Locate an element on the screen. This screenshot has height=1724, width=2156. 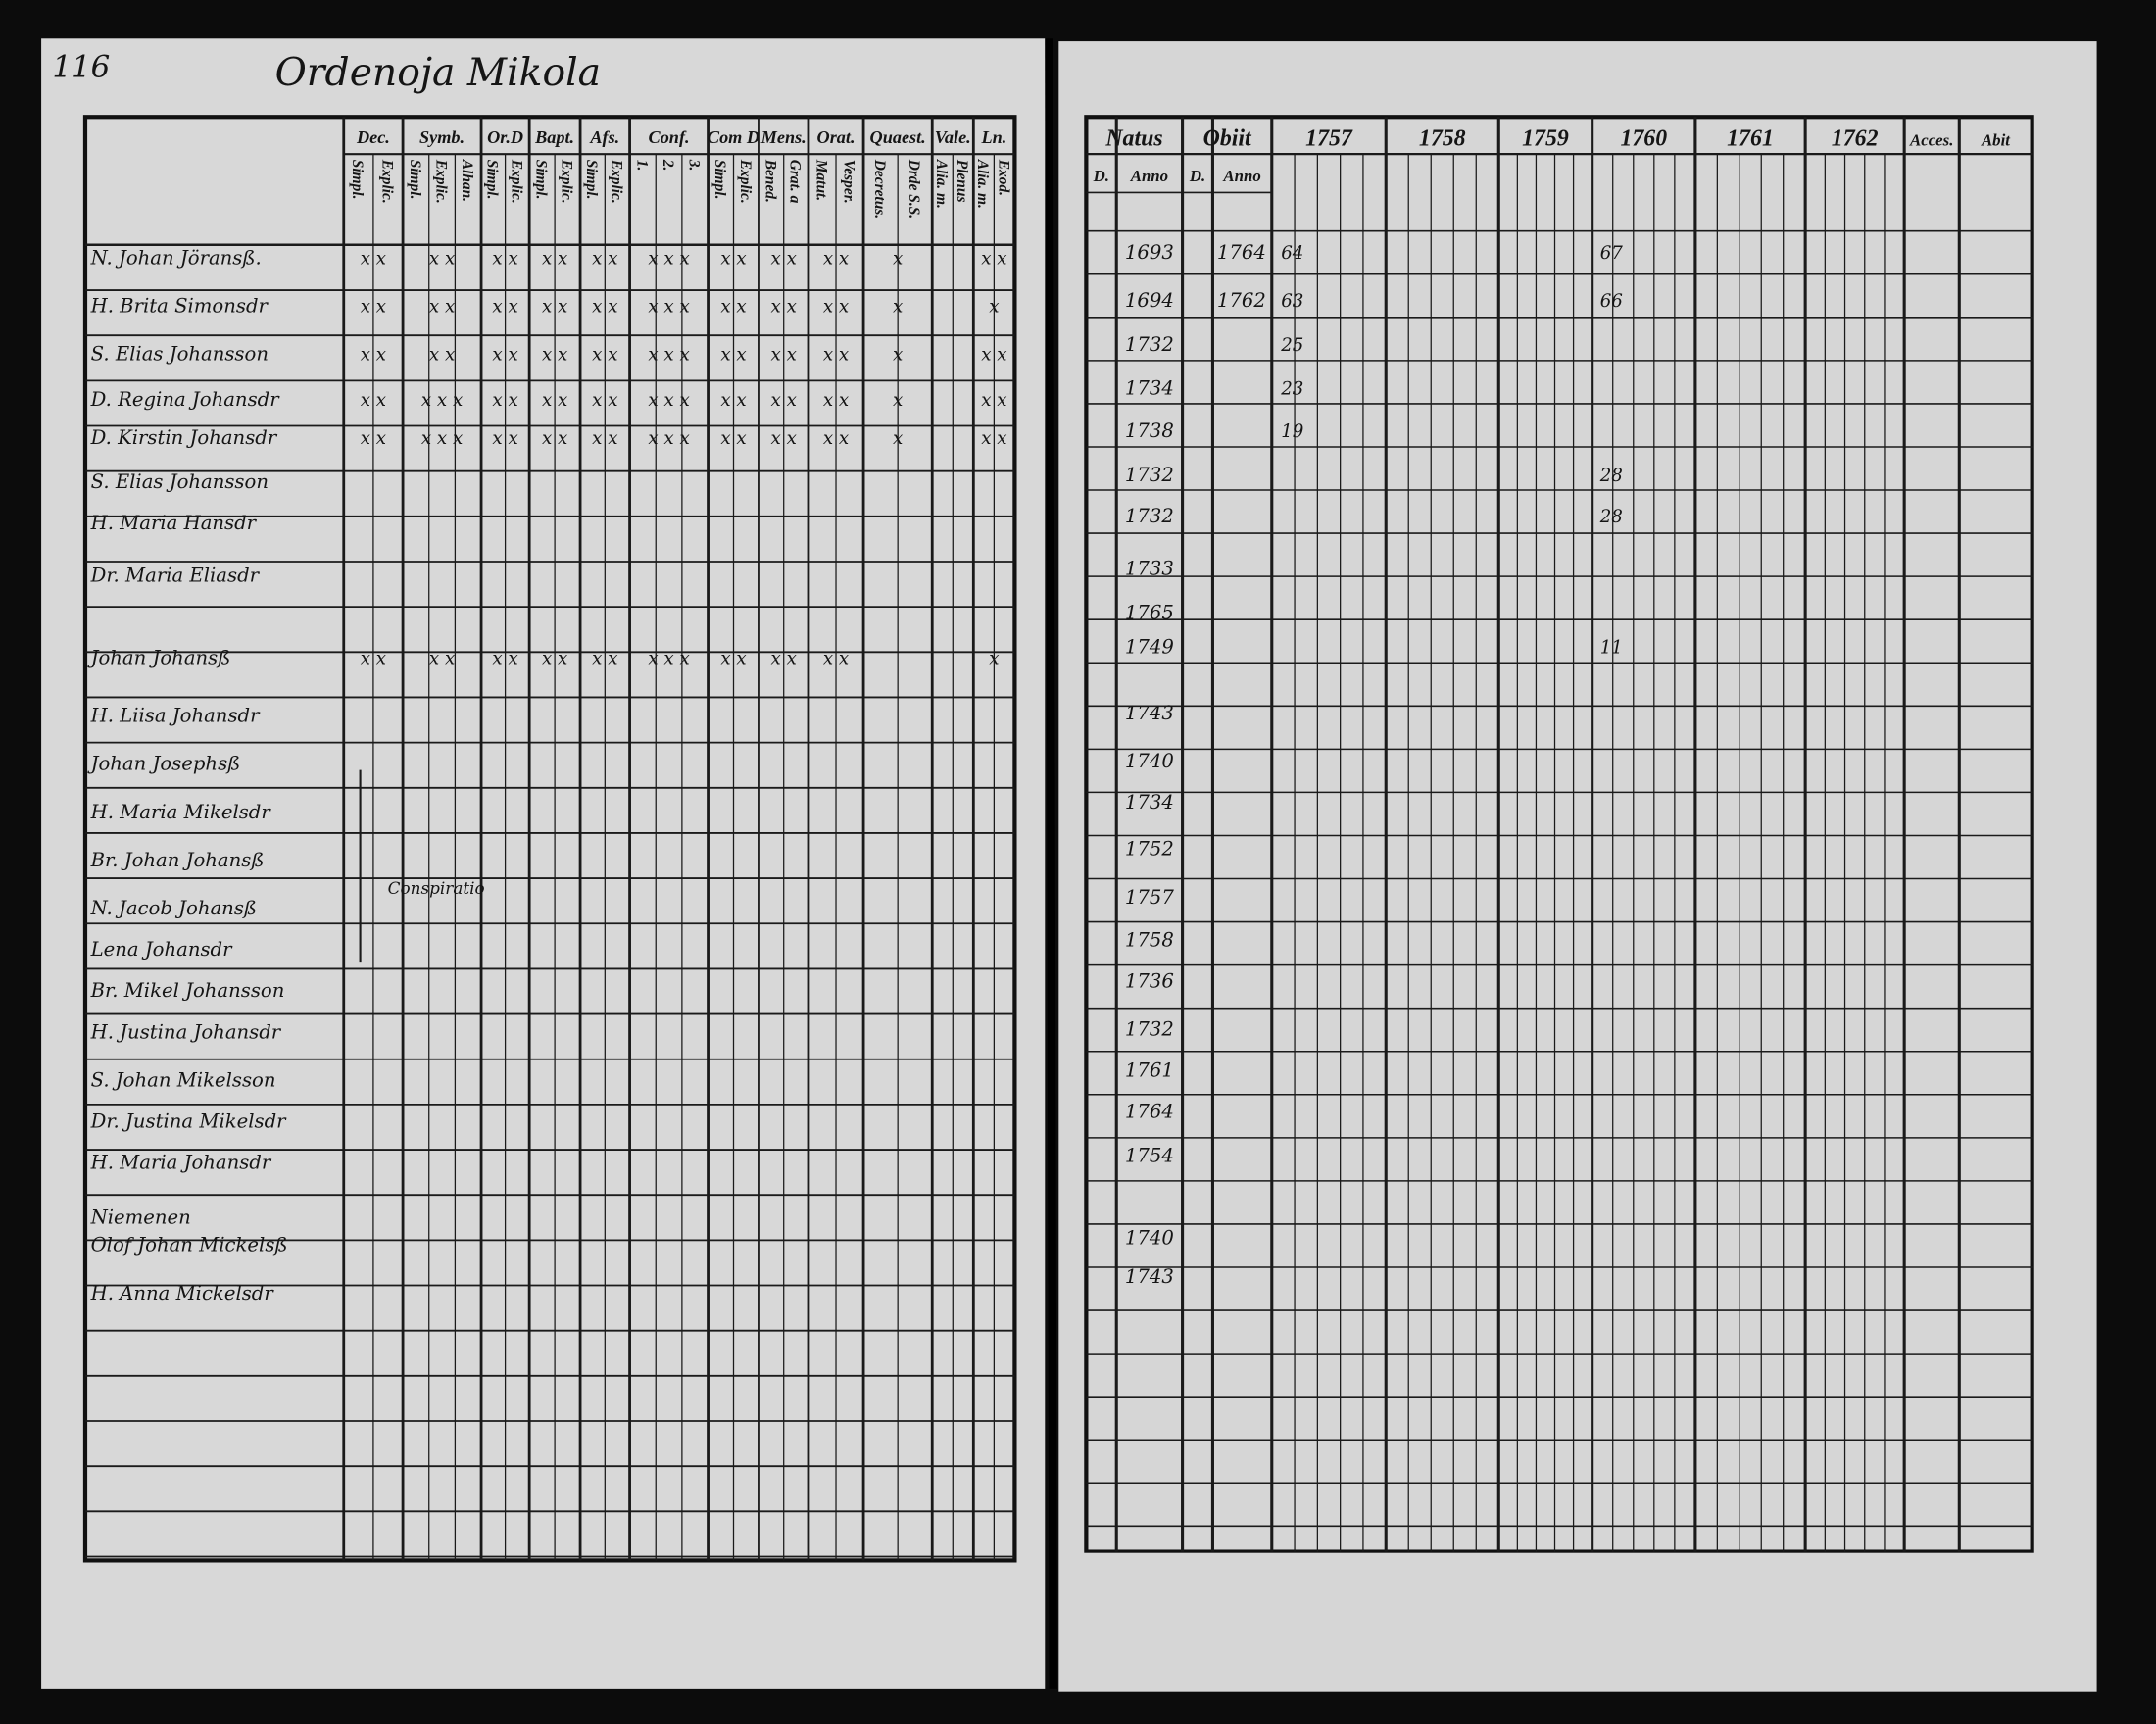
column-subhead: Bened. is located at coordinates (769, 181).